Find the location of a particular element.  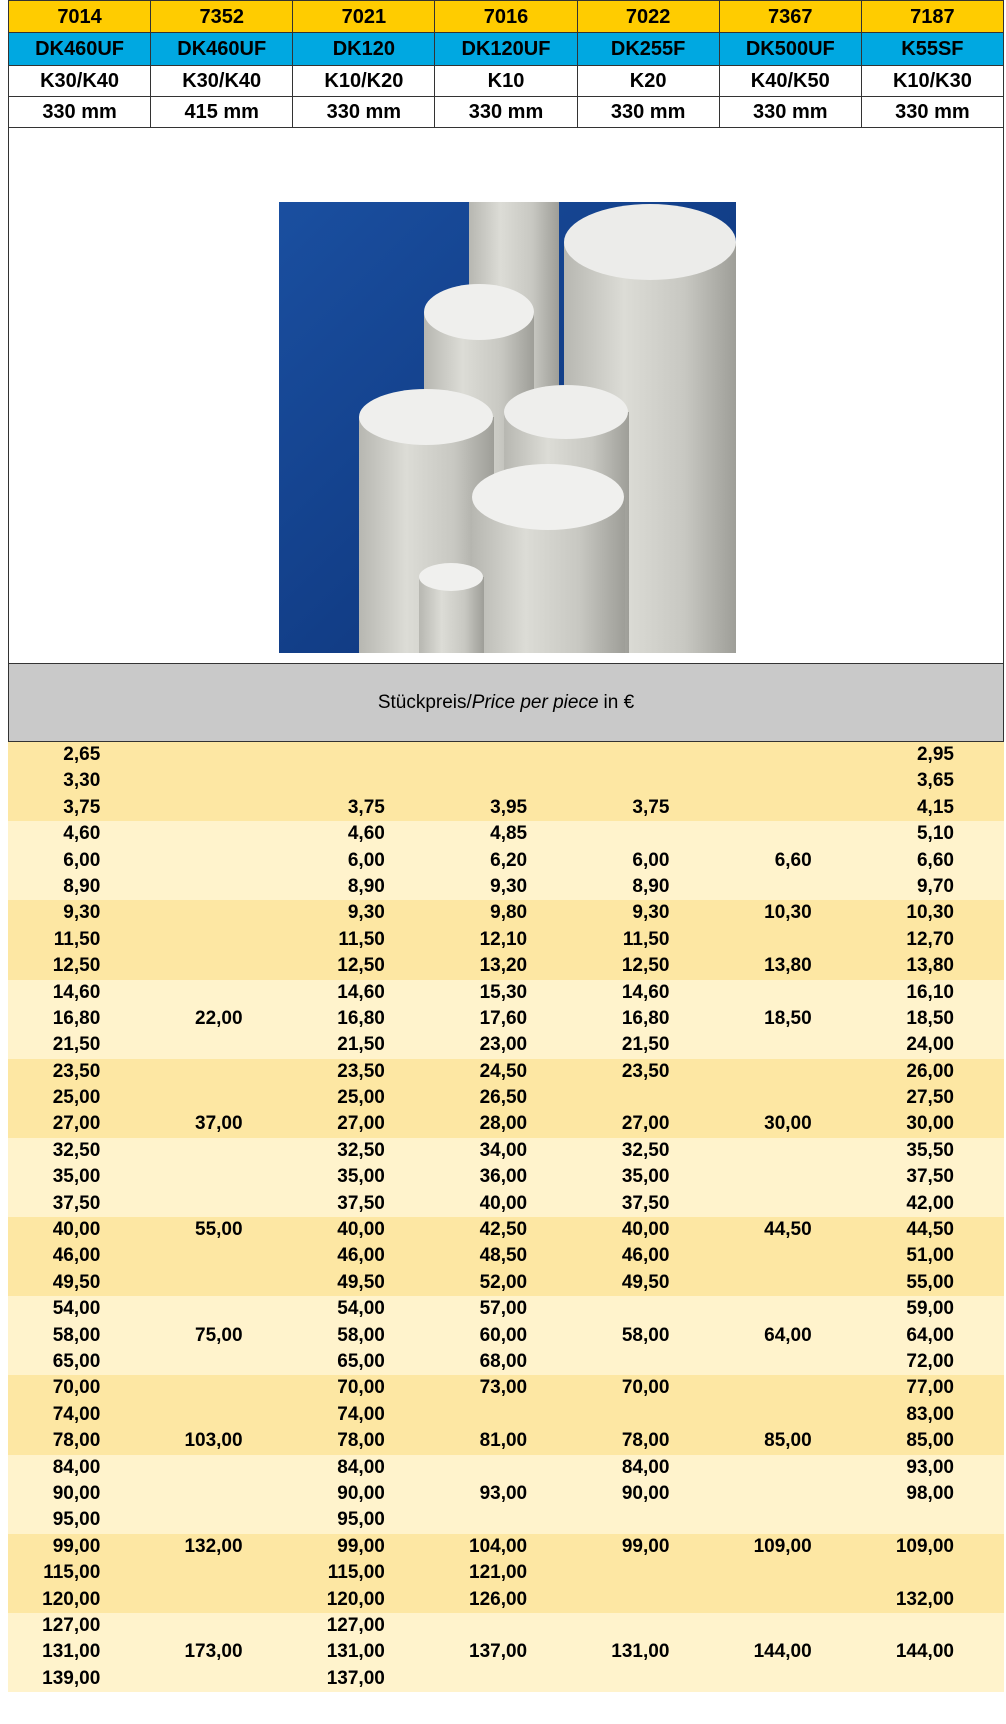

price-cell: 21,50 is located at coordinates (361, 1045).